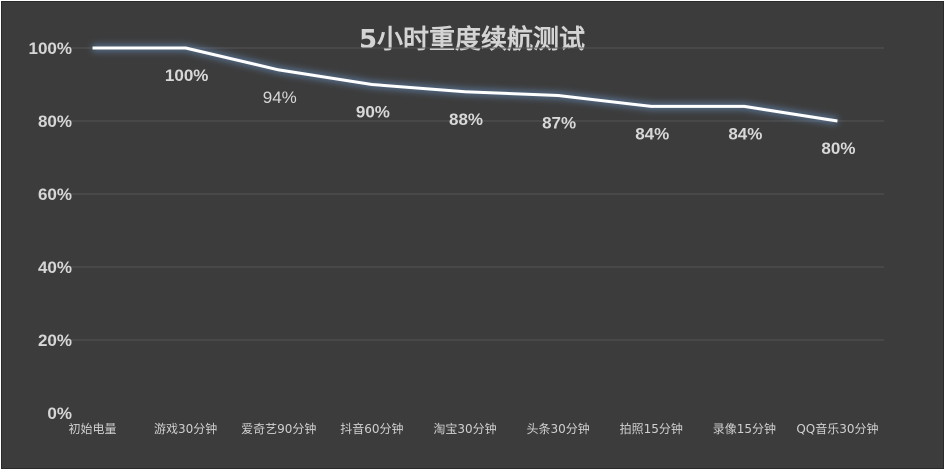 The image size is (945, 472). What do you see at coordinates (557, 428) in the screenshot?
I see `x-tick-label: 头条30分钟` at bounding box center [557, 428].